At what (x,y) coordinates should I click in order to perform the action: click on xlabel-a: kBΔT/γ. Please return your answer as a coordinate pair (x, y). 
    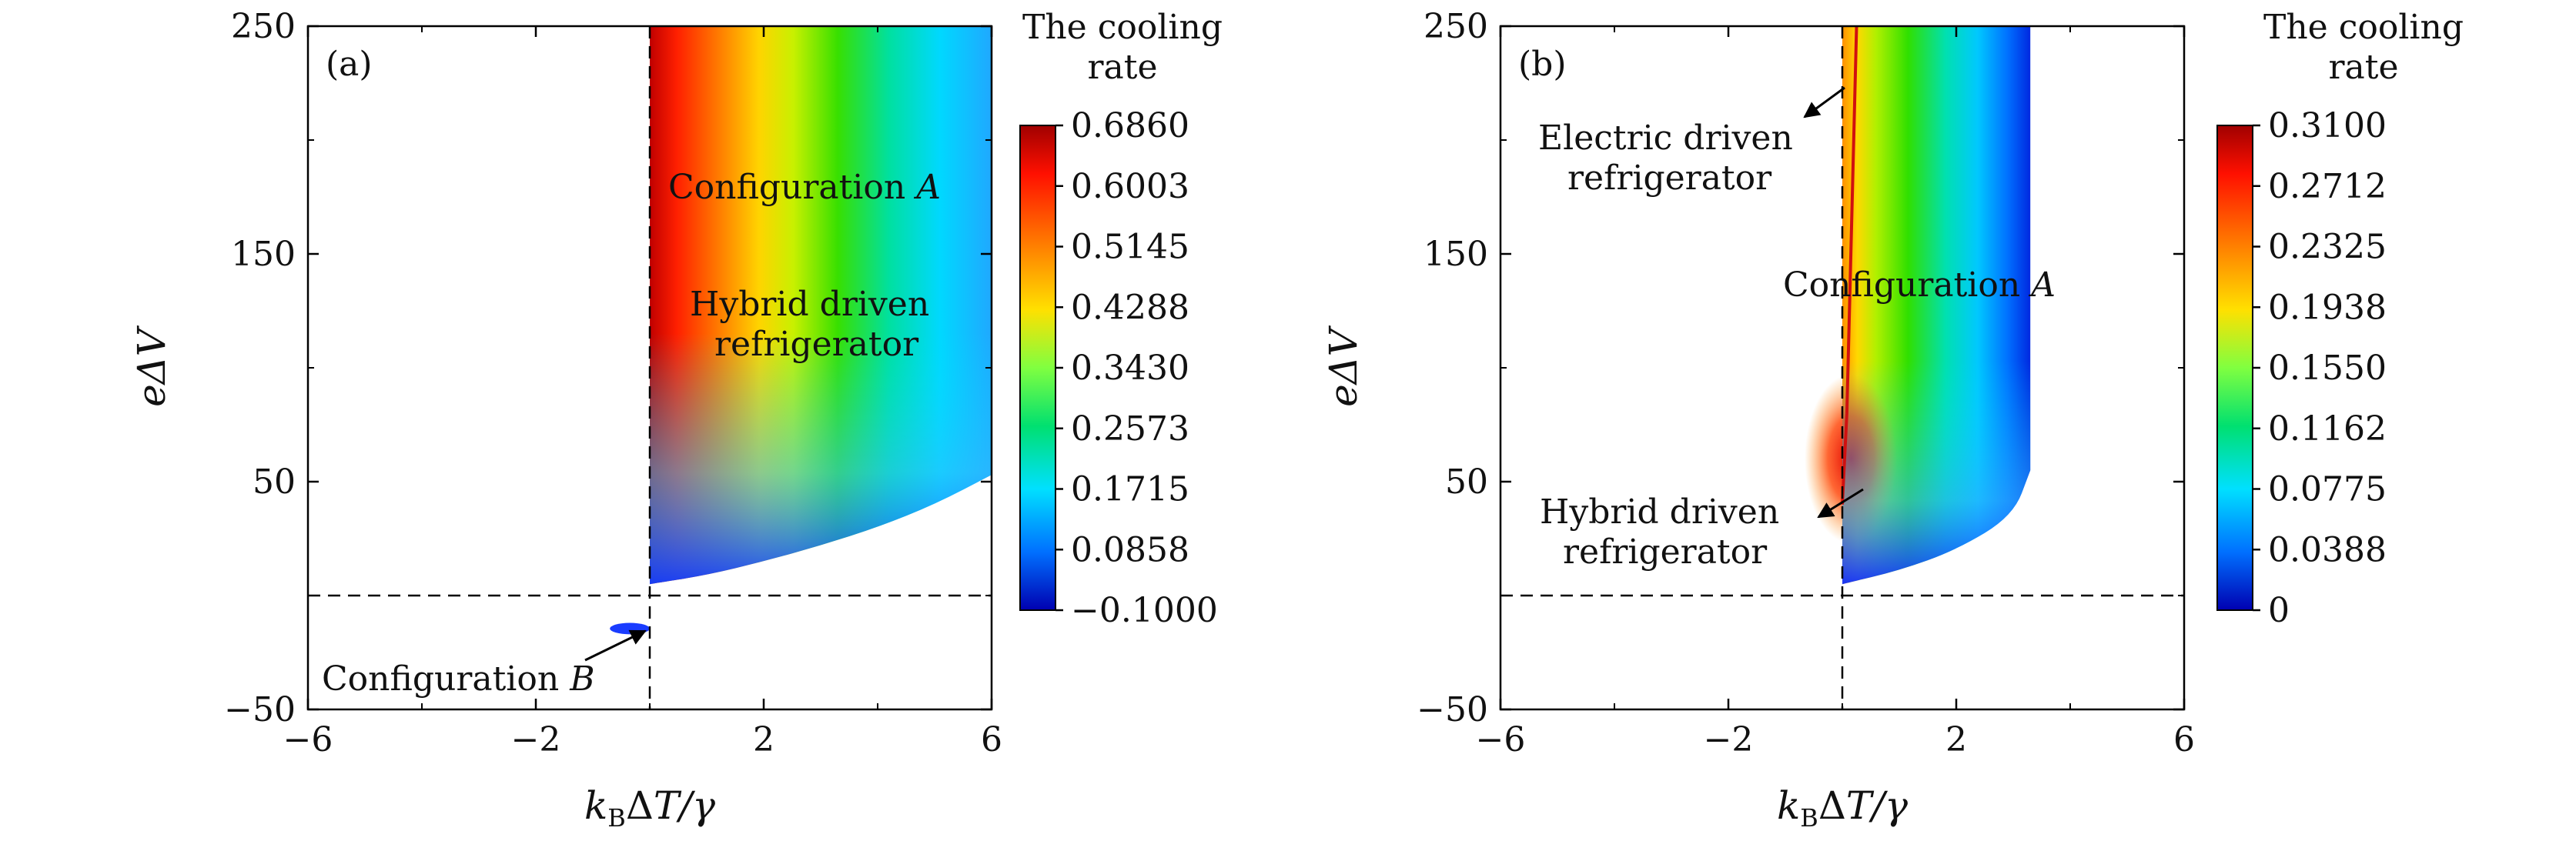
    Looking at the image, I should click on (649, 808).